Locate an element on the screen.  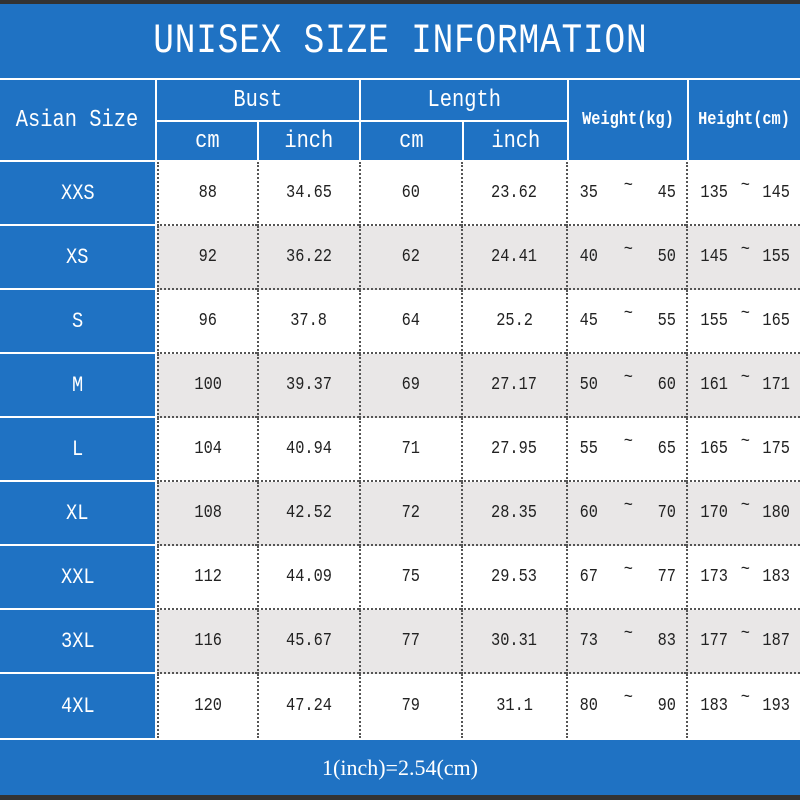
length-cm-cell: 79 is located at coordinates (410, 706).